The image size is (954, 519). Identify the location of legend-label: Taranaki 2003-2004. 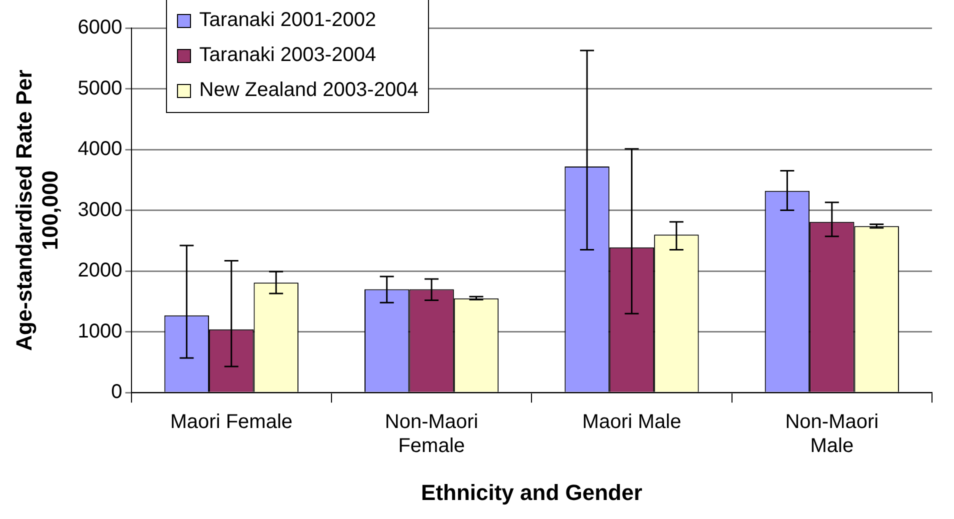
(287, 55).